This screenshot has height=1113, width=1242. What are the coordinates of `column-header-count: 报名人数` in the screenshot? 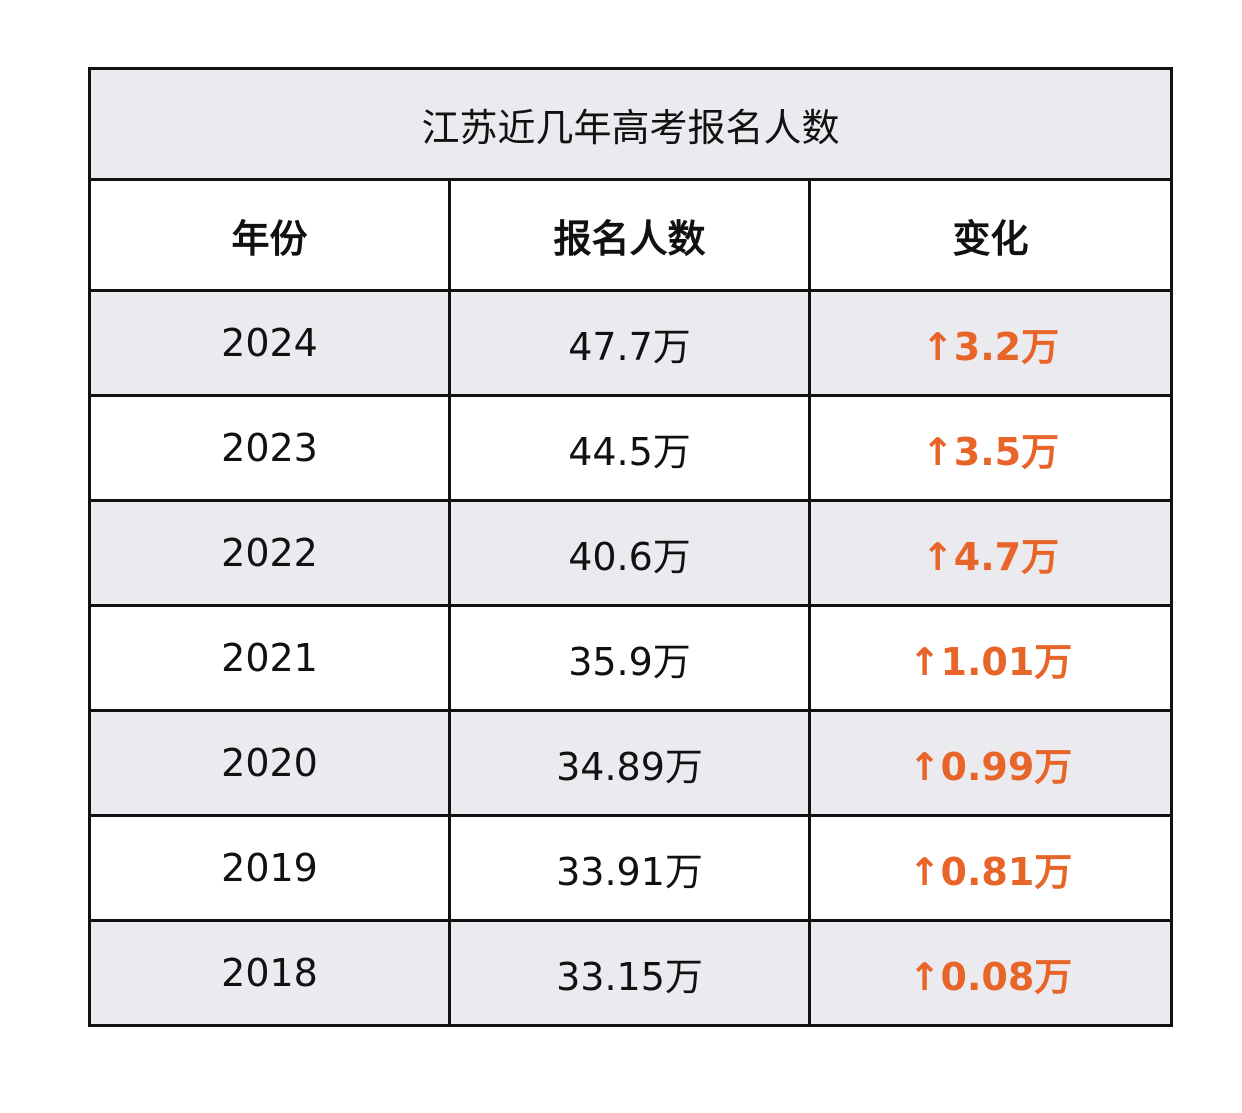 It's located at (629, 235).